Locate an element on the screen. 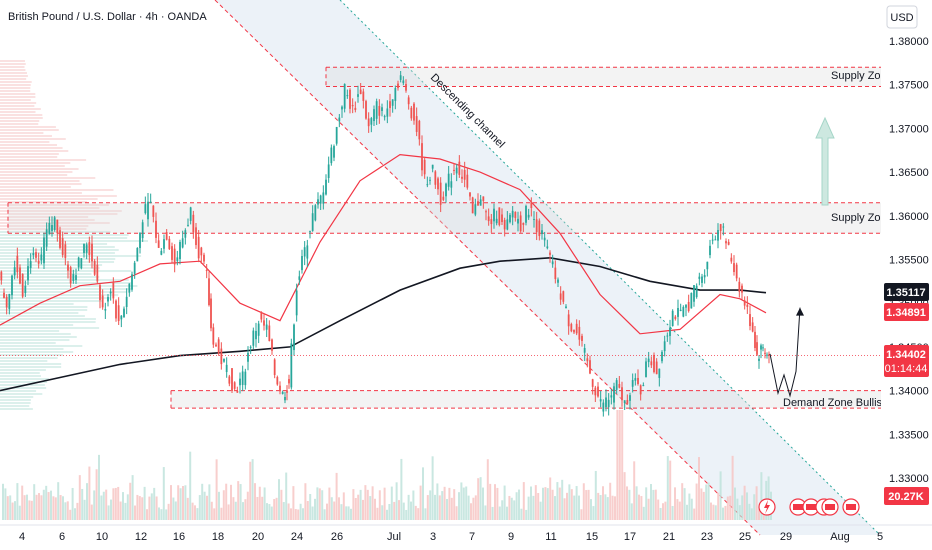  economic-events-icons is located at coordinates (824, 507).